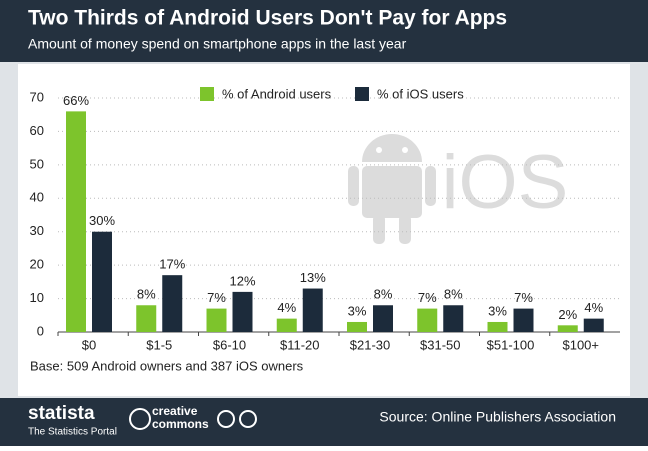 The width and height of the screenshot is (648, 451). What do you see at coordinates (37, 297) in the screenshot?
I see `y-tick-label: 10` at bounding box center [37, 297].